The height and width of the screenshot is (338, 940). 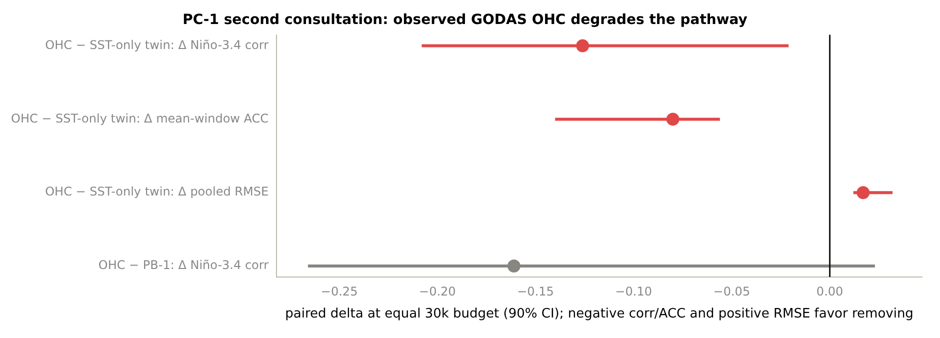 What do you see at coordinates (830, 291) in the screenshot?
I see `x-tick-label: 0.00` at bounding box center [830, 291].